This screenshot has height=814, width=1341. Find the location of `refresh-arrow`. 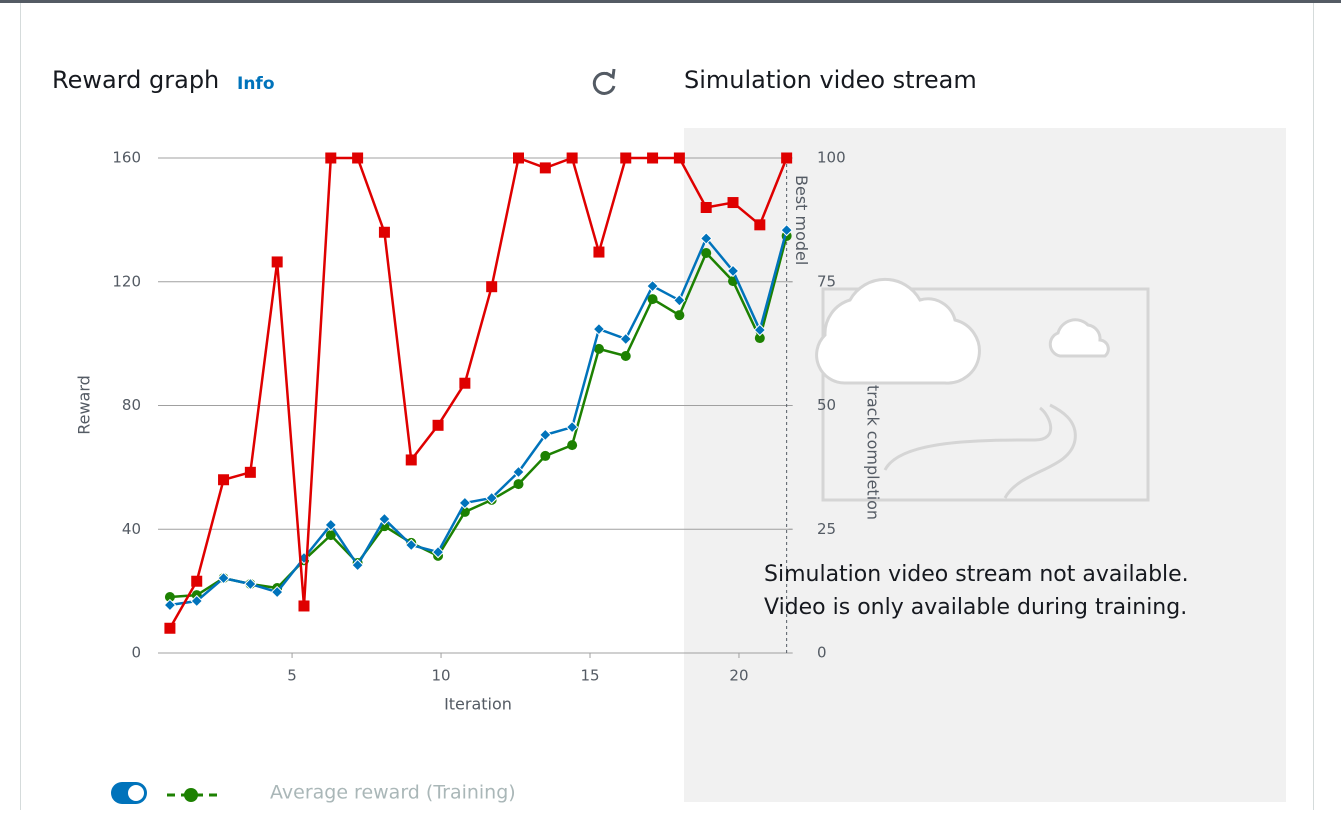

refresh-arrow is located at coordinates (610, 74).